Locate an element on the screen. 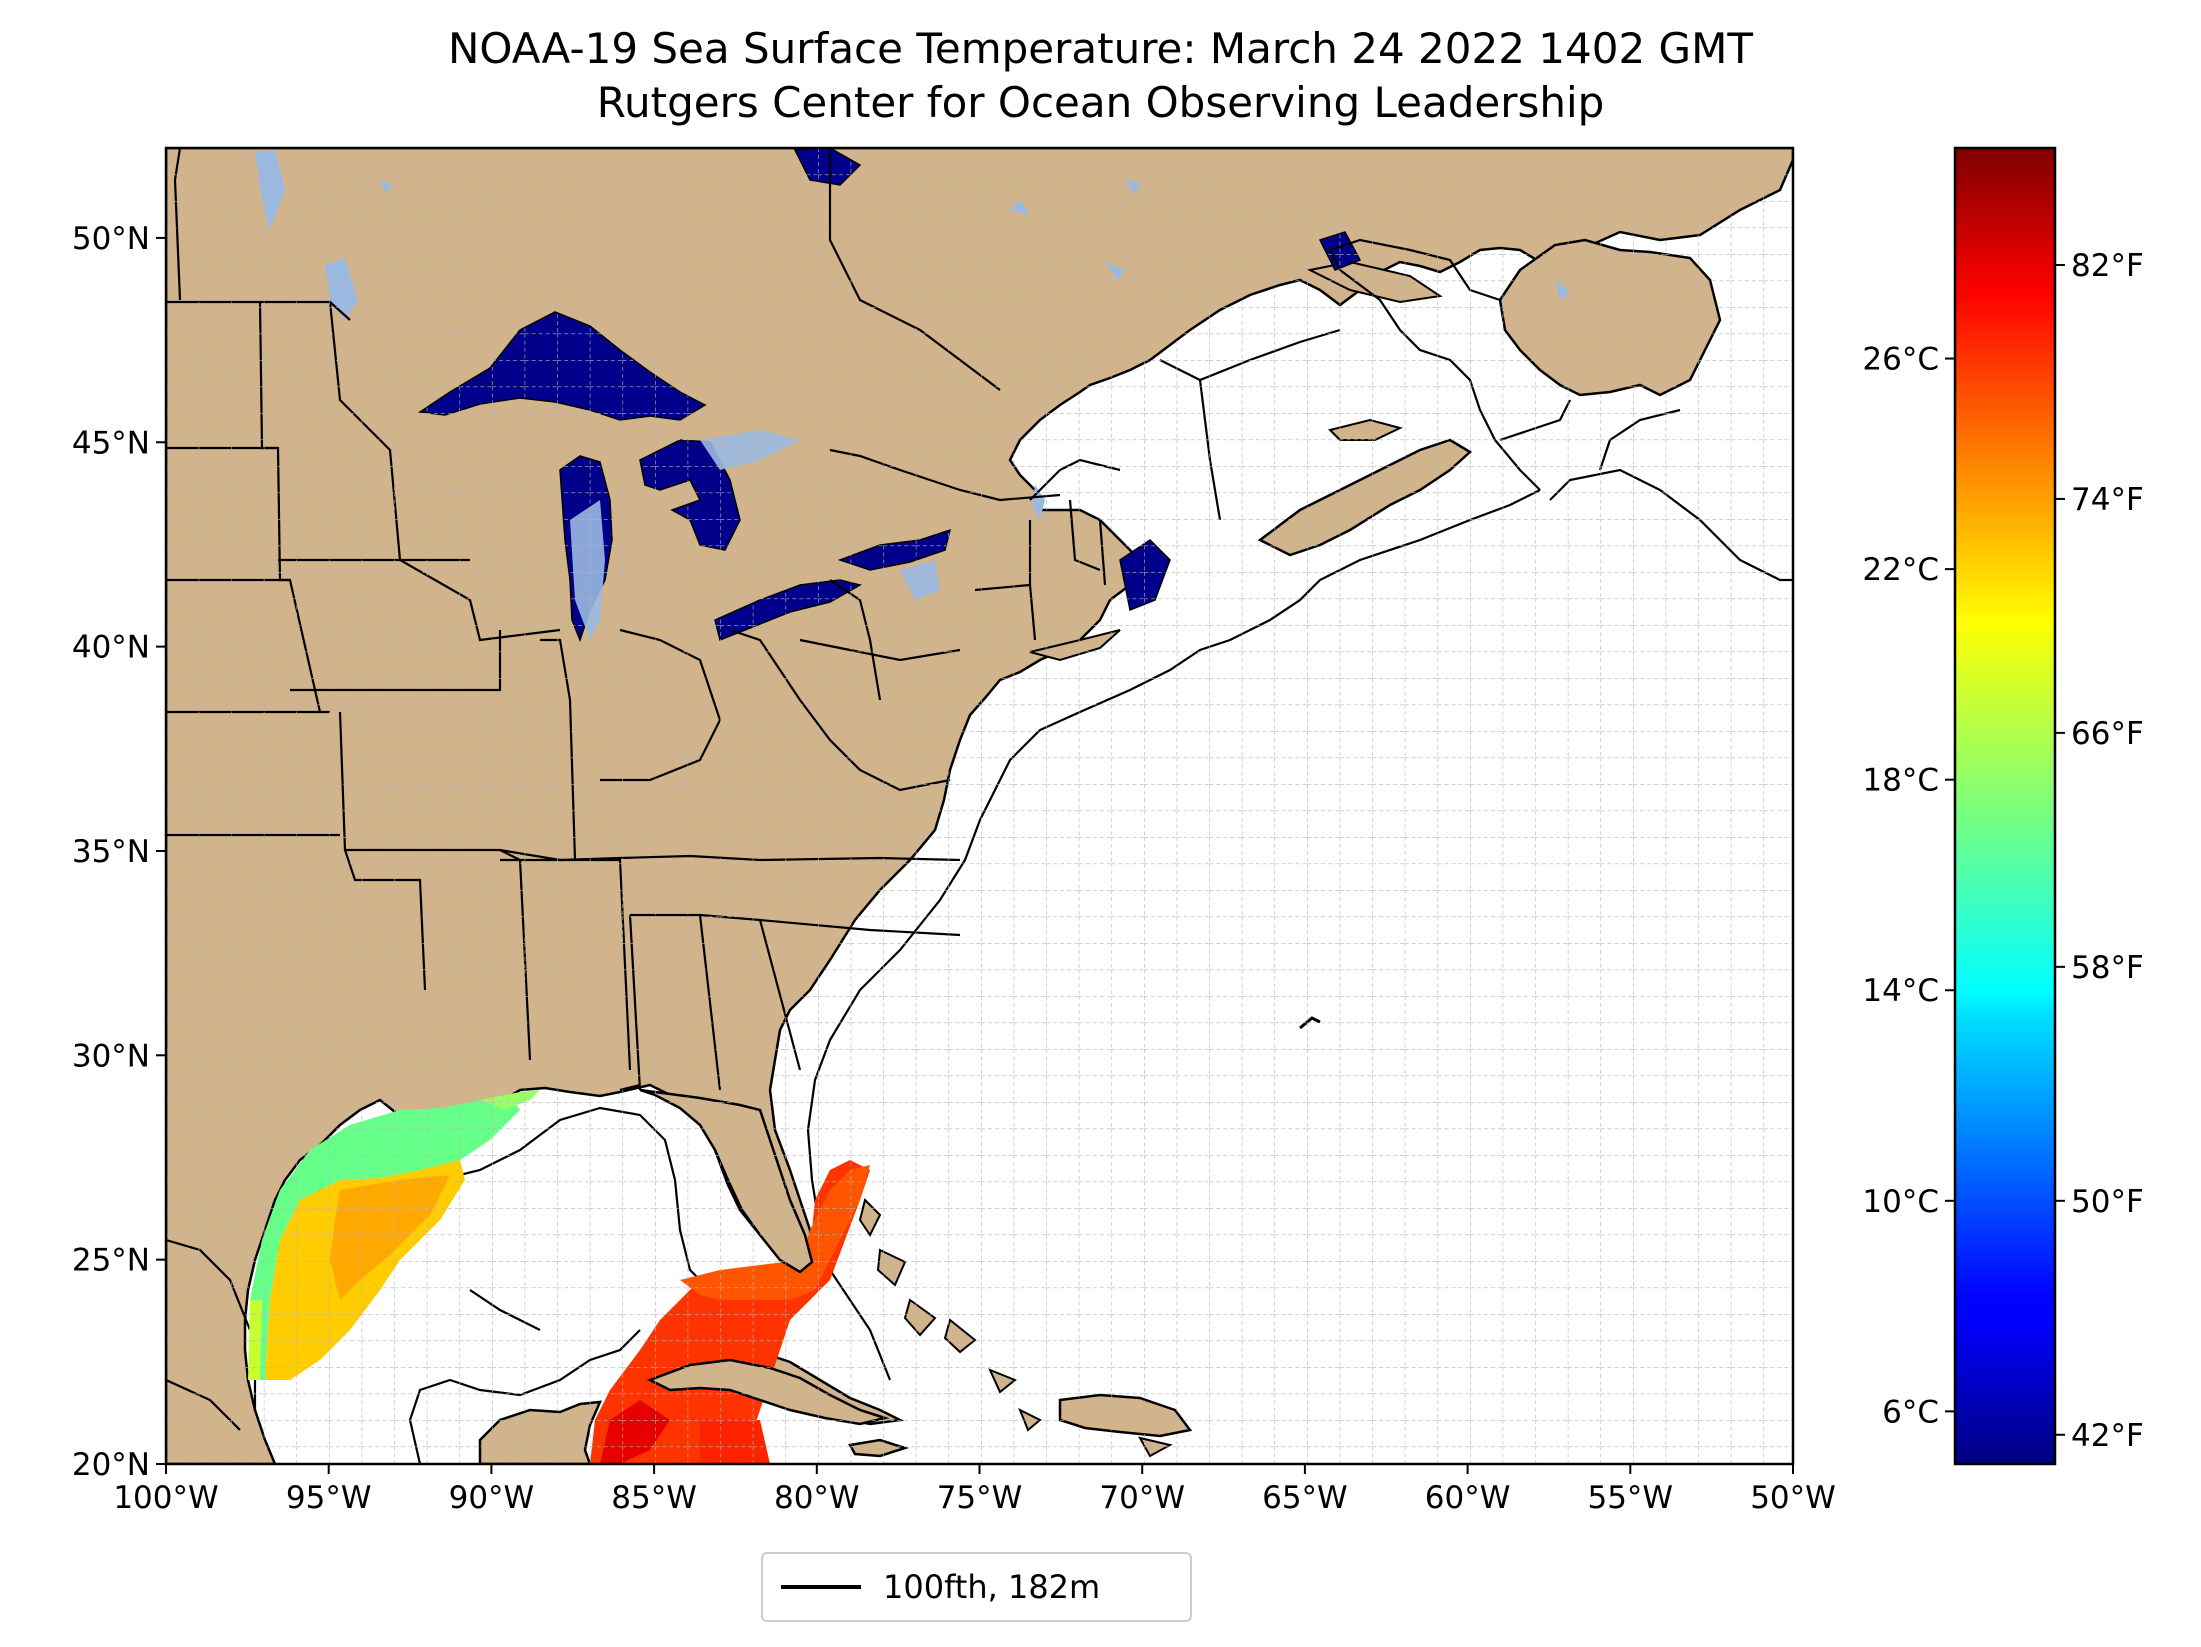  y-tick-label: 50°N is located at coordinates (111, 239).